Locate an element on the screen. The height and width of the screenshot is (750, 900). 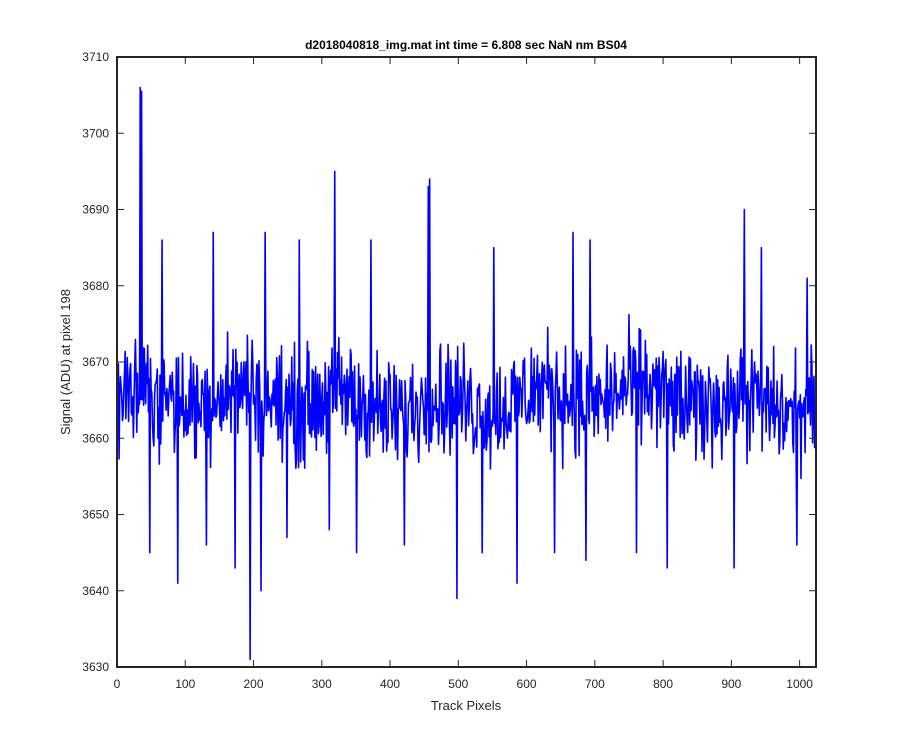
x-tick-label: 800 is located at coordinates (663, 684).